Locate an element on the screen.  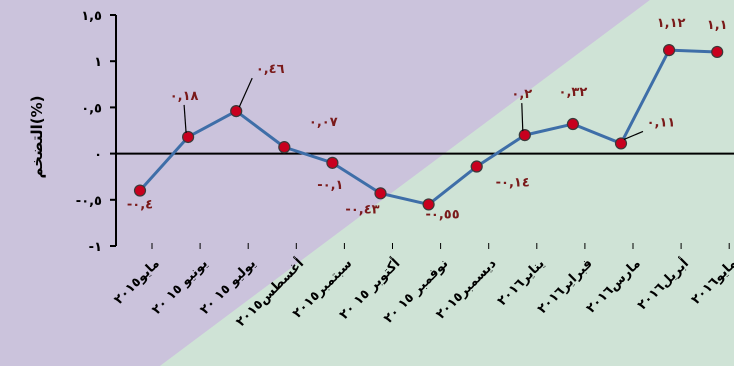
y-tick-label: ٠ is located at coordinates (98, 155).